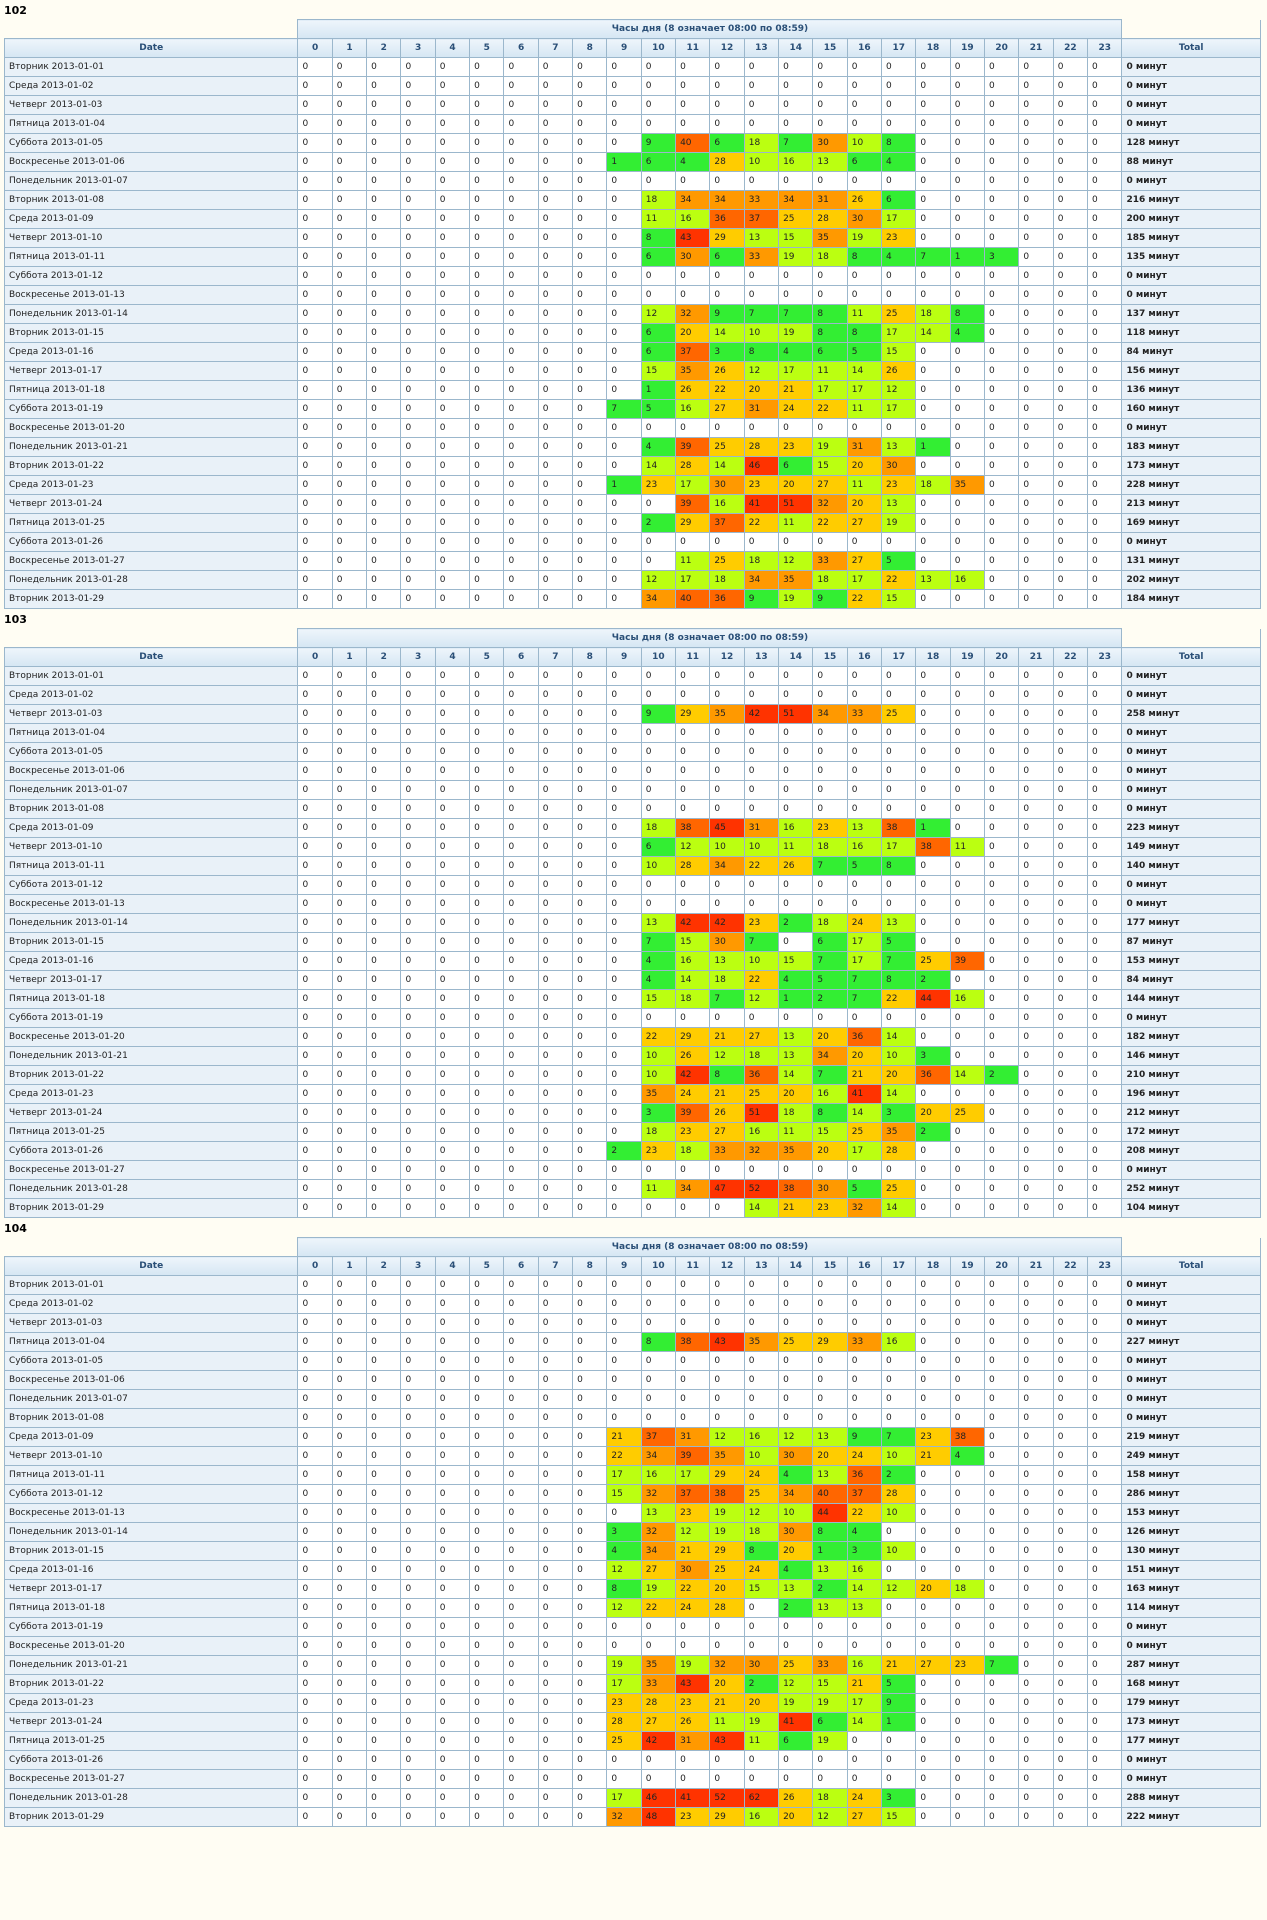 The width and height of the screenshot is (1267, 1920). What do you see at coordinates (796, 847) in the screenshot?
I see `hour-cell: 11` at bounding box center [796, 847].